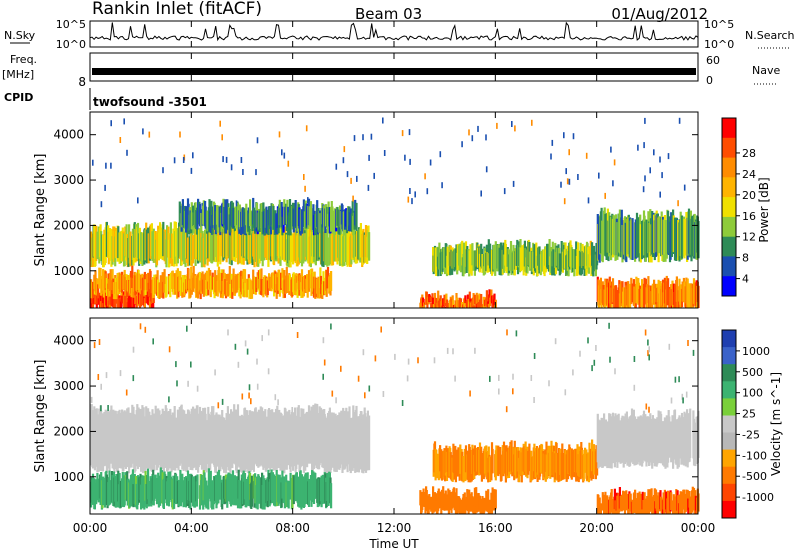 Image resolution: width=800 pixels, height=554 pixels. What do you see at coordinates (758, 497) in the screenshot?
I see `colorbar-tick-label: -1000` at bounding box center [758, 497].